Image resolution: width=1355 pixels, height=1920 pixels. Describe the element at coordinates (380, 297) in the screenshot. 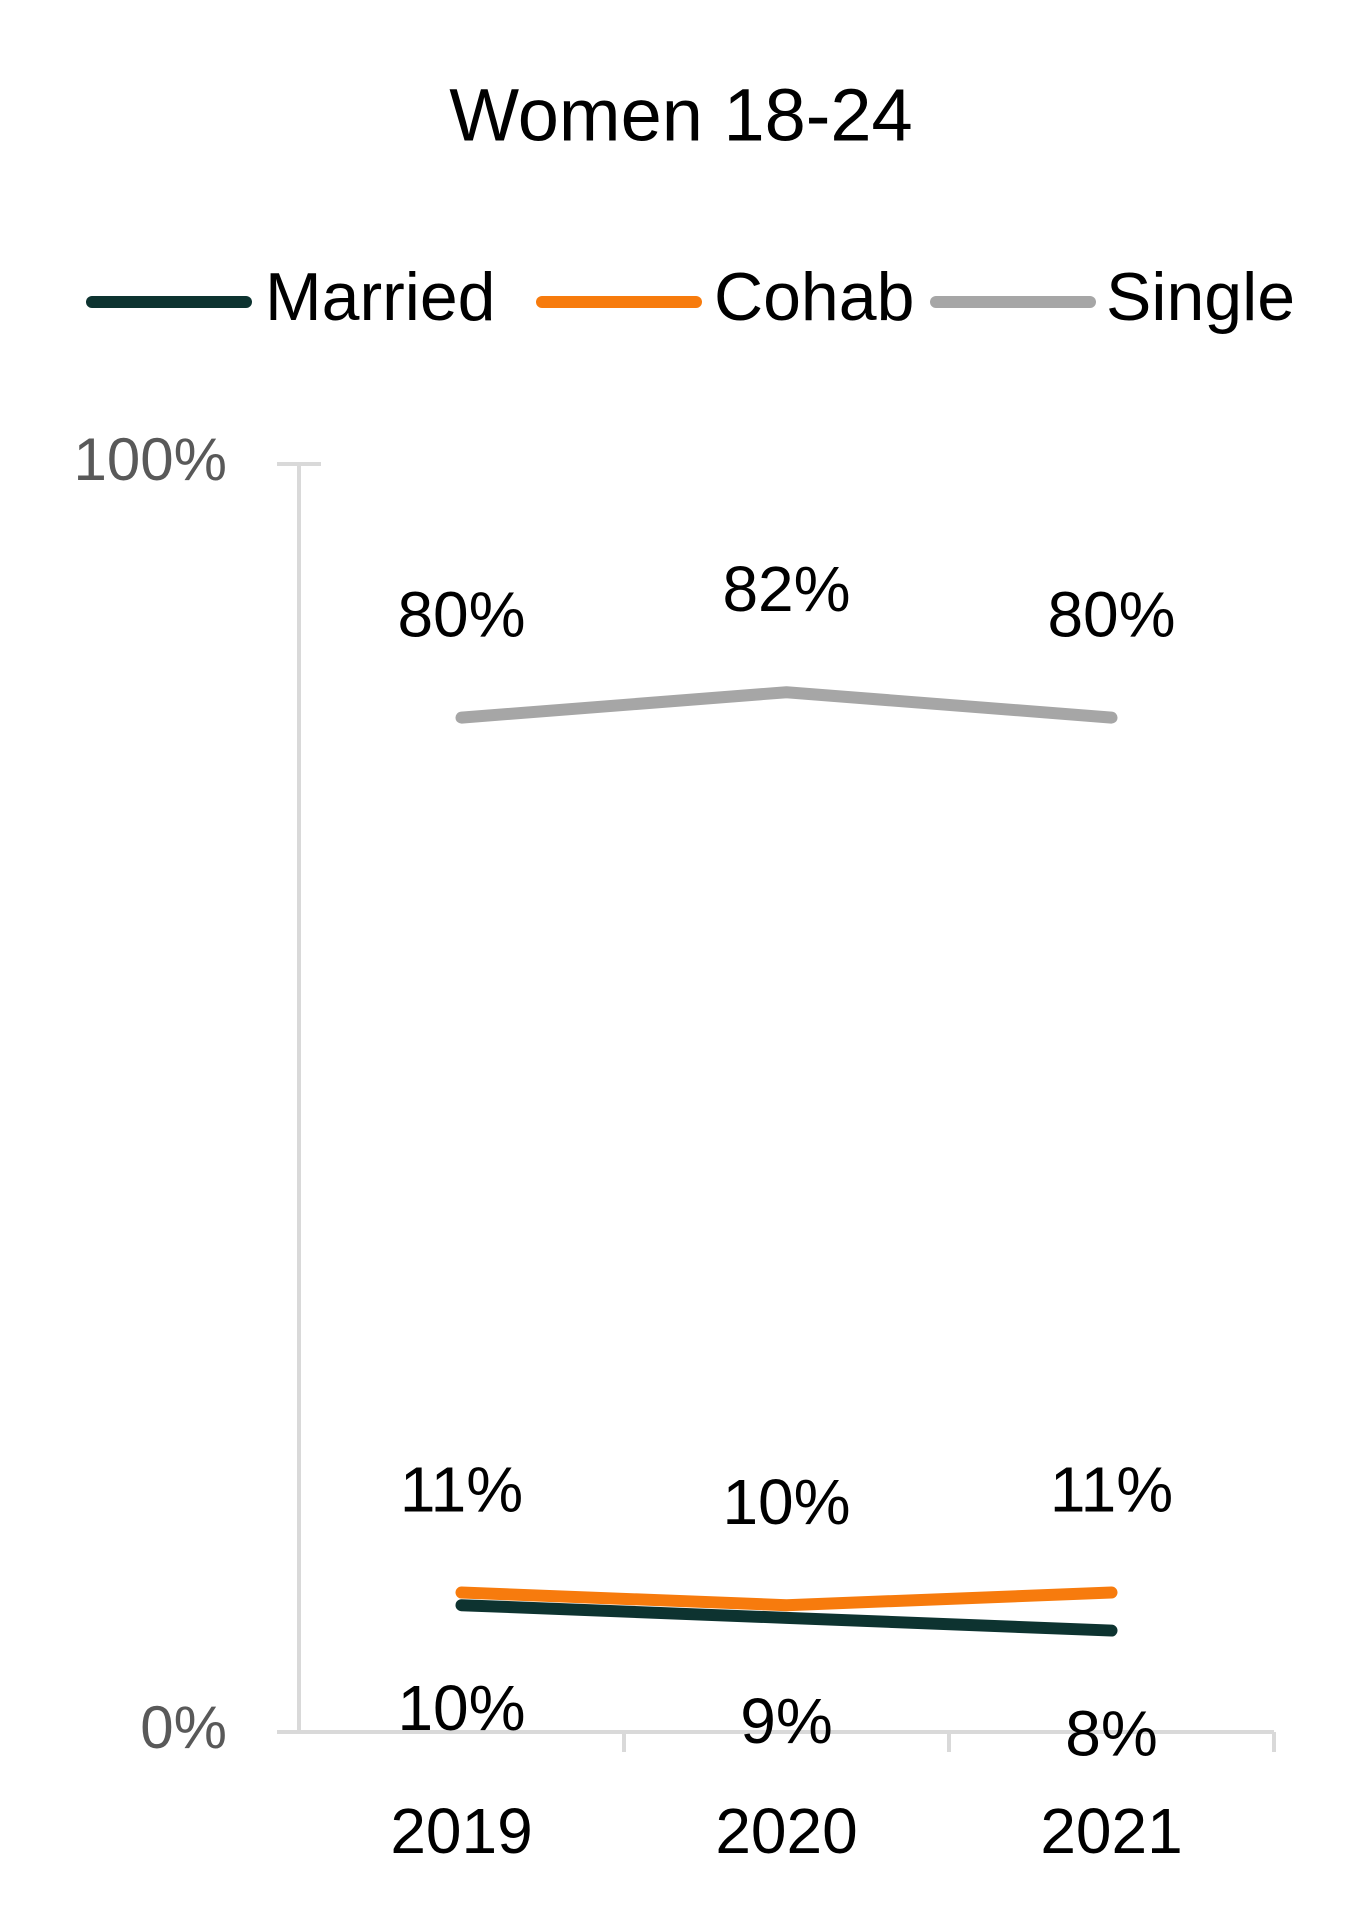

I see `legend-label: Married` at that location.